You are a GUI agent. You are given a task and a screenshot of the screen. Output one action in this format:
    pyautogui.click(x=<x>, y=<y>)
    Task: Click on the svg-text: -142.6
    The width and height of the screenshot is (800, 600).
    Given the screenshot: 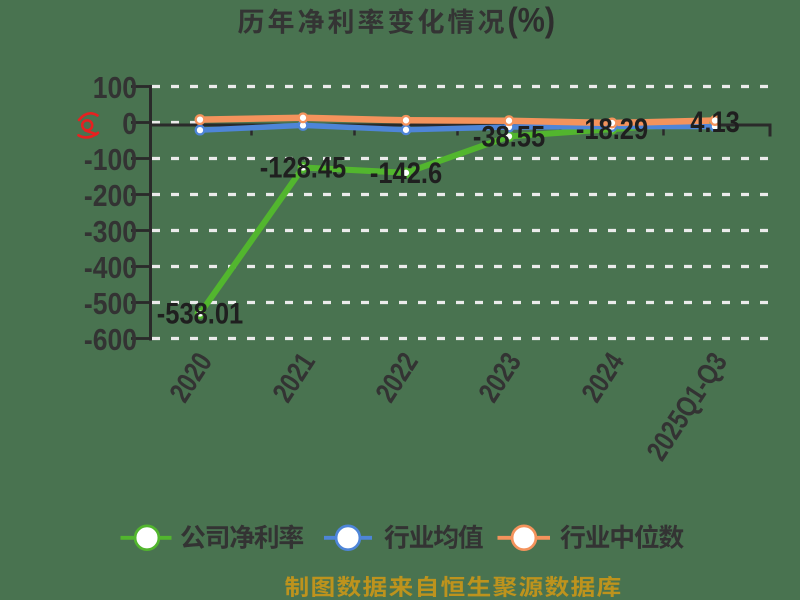 What is the action you would take?
    pyautogui.click(x=406, y=172)
    